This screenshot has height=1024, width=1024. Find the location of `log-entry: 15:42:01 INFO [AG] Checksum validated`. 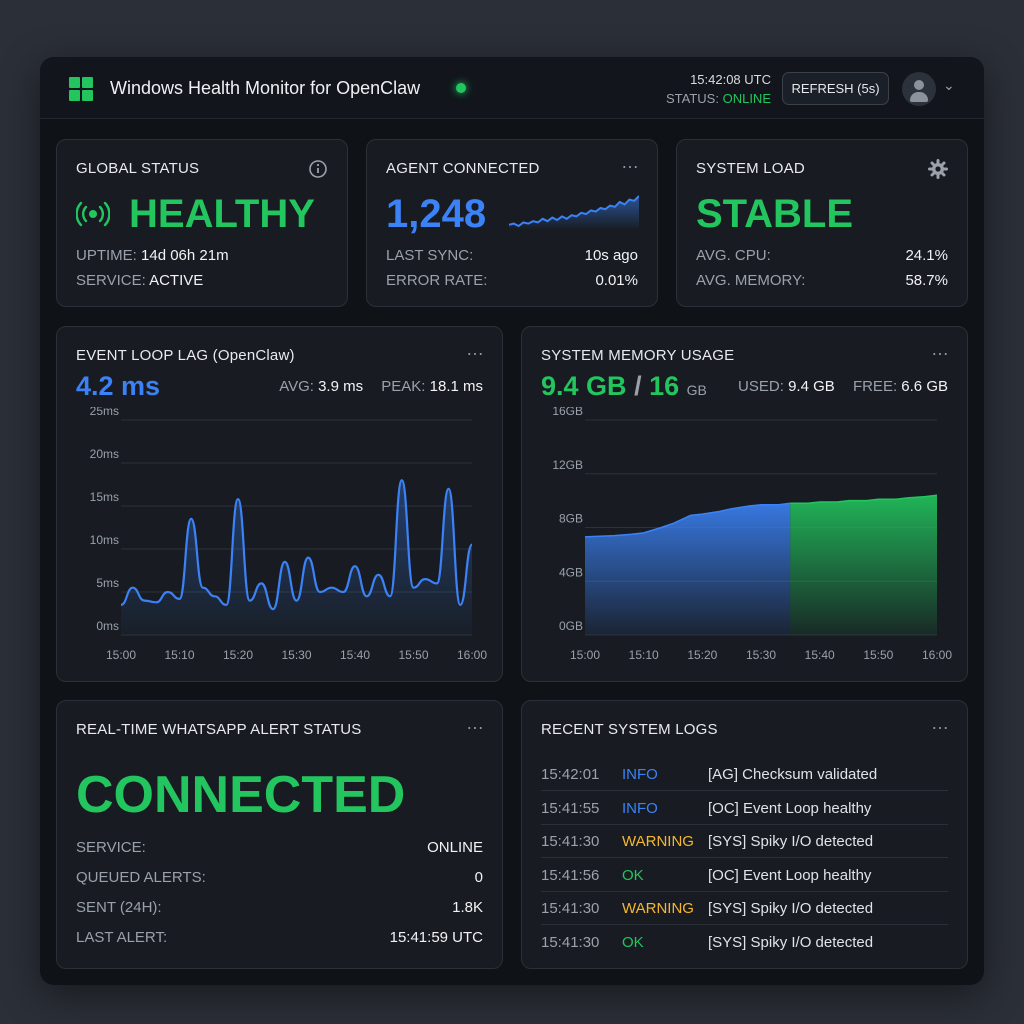

log-entry: 15:42:01 INFO [AG] Checksum validated is located at coordinates (744, 774).